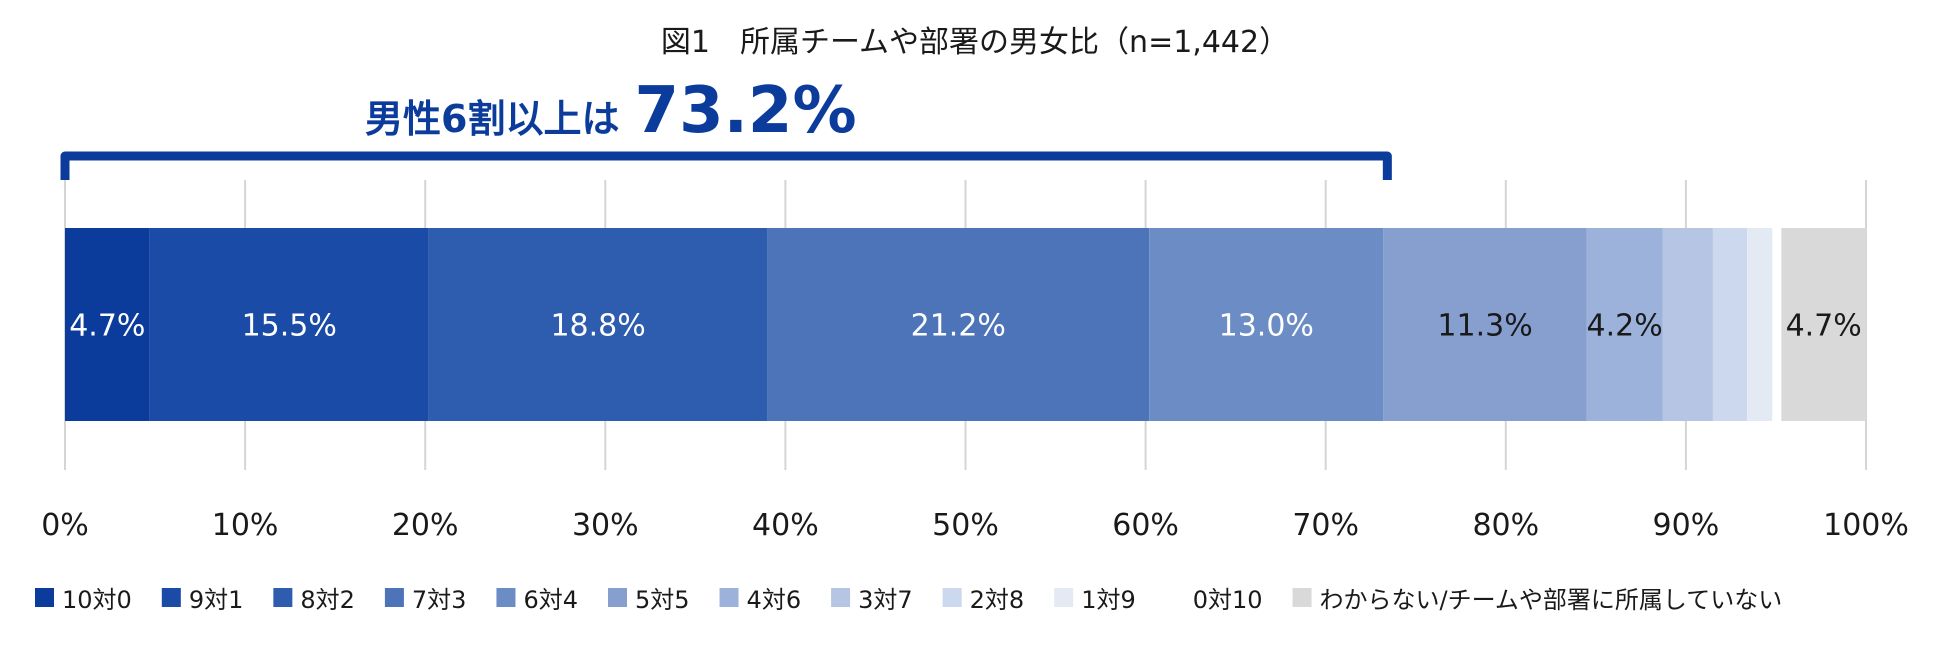 This screenshot has height=655, width=1950. I want to click on x-tick-label: 40%, so click(785, 525).